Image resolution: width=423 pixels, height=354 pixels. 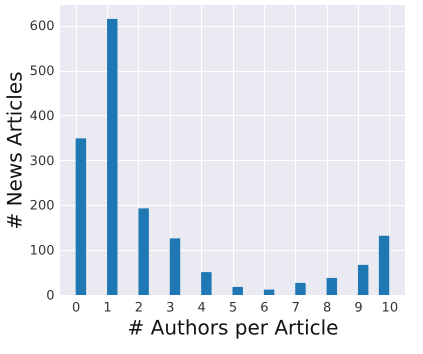 I want to click on y-tick-label: 0, so click(x=50, y=296).